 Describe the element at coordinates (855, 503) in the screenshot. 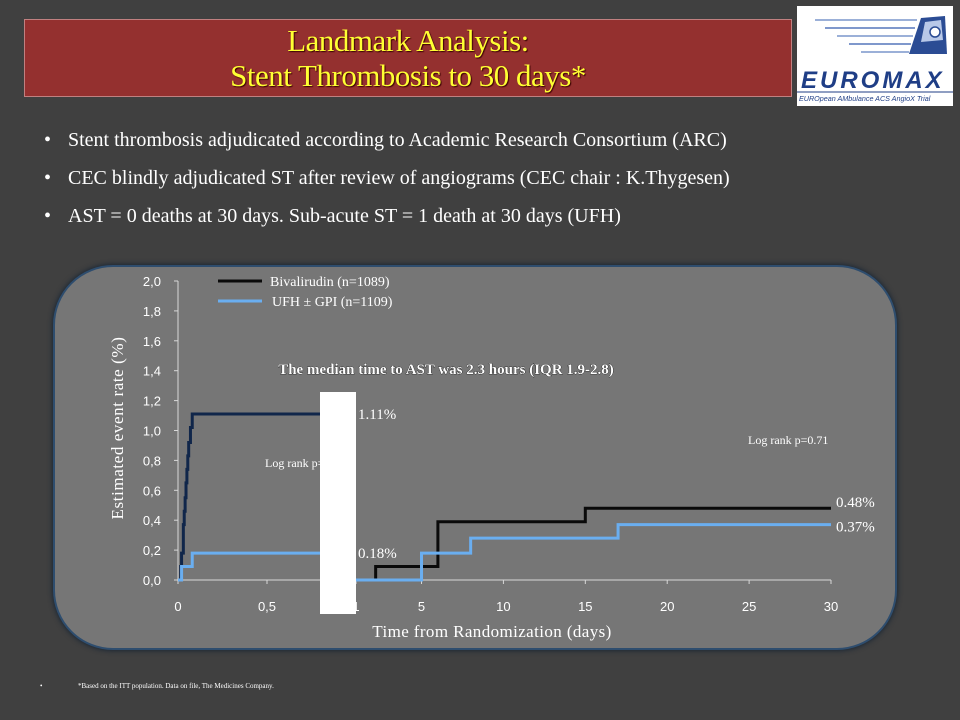

I see `series-final-label: 0.48%` at that location.